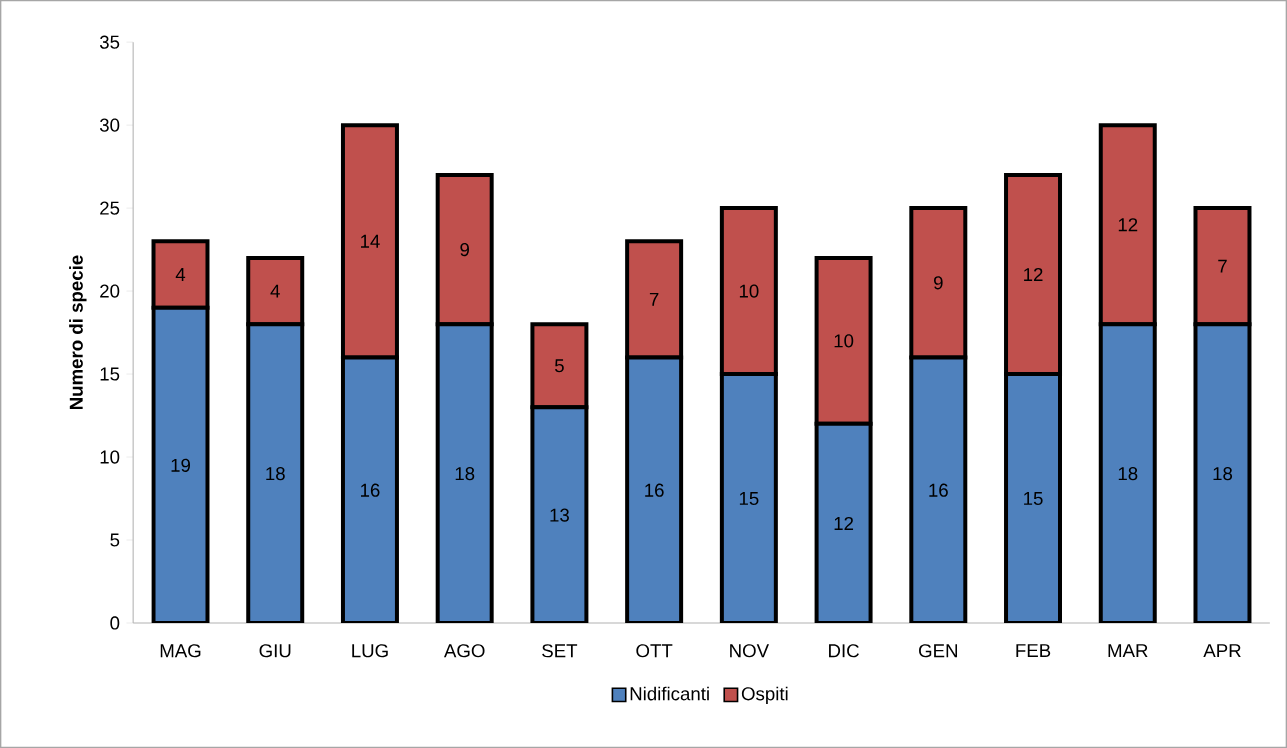 The height and width of the screenshot is (748, 1287). Describe the element at coordinates (669, 693) in the screenshot. I see `legend-label: Nidificanti` at that location.